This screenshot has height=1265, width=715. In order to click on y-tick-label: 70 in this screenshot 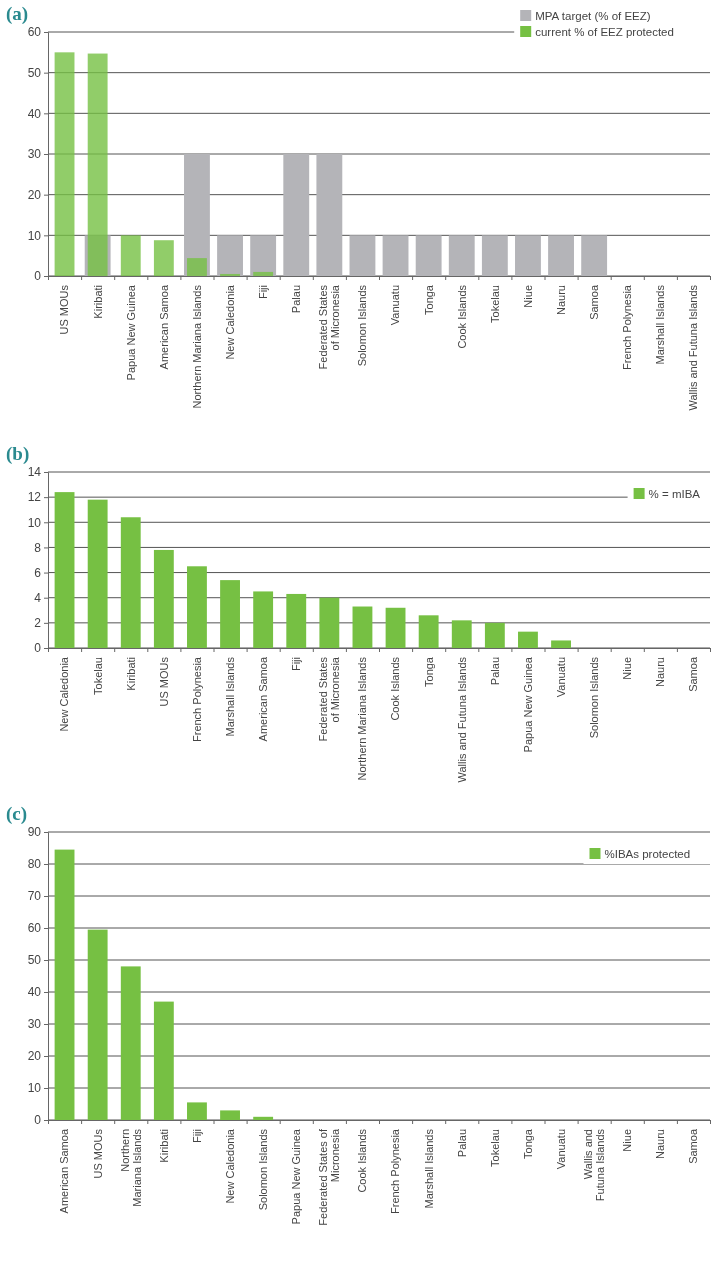, I will do `click(34, 896)`.